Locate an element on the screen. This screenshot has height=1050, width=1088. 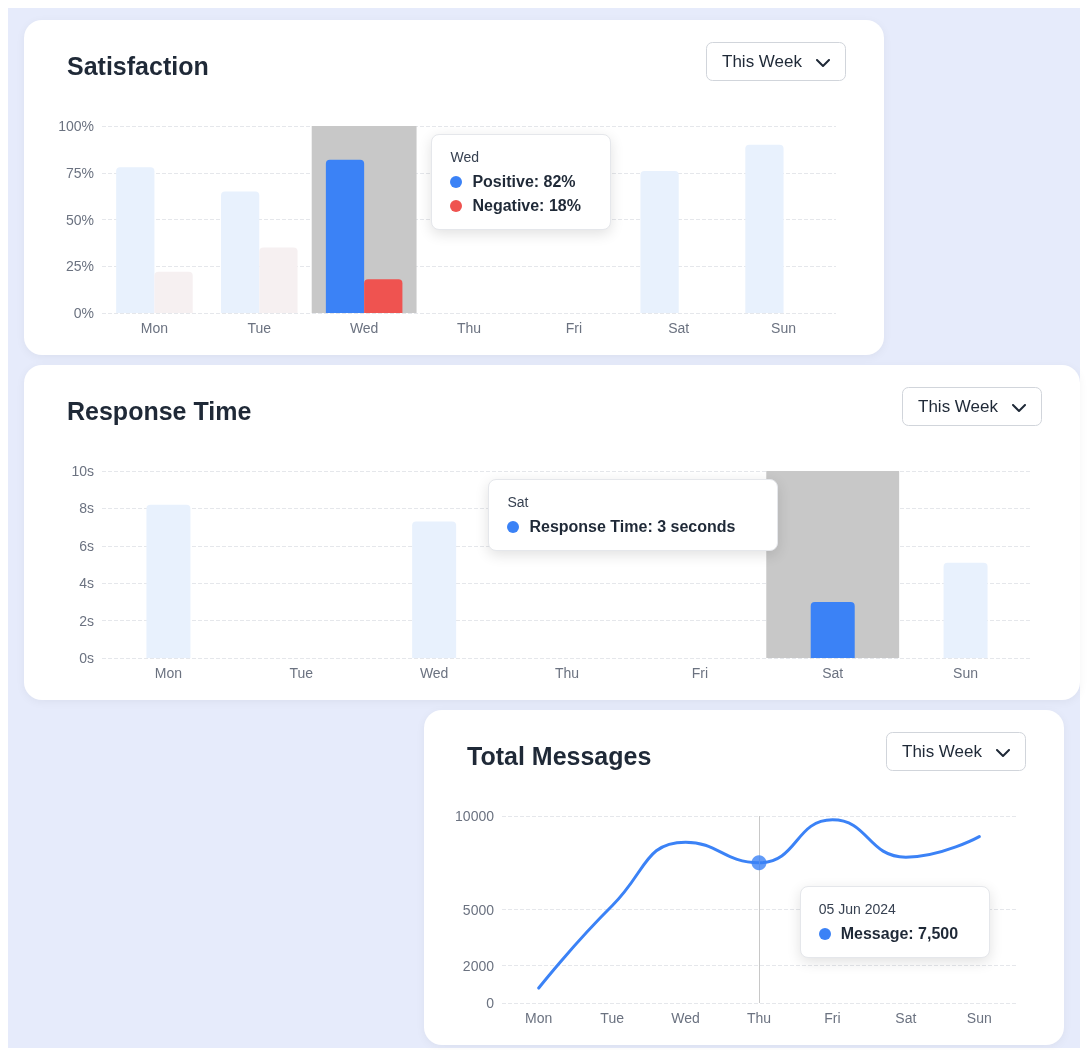
annotation: Response Time: 3 seconds is located at coordinates (632, 527).